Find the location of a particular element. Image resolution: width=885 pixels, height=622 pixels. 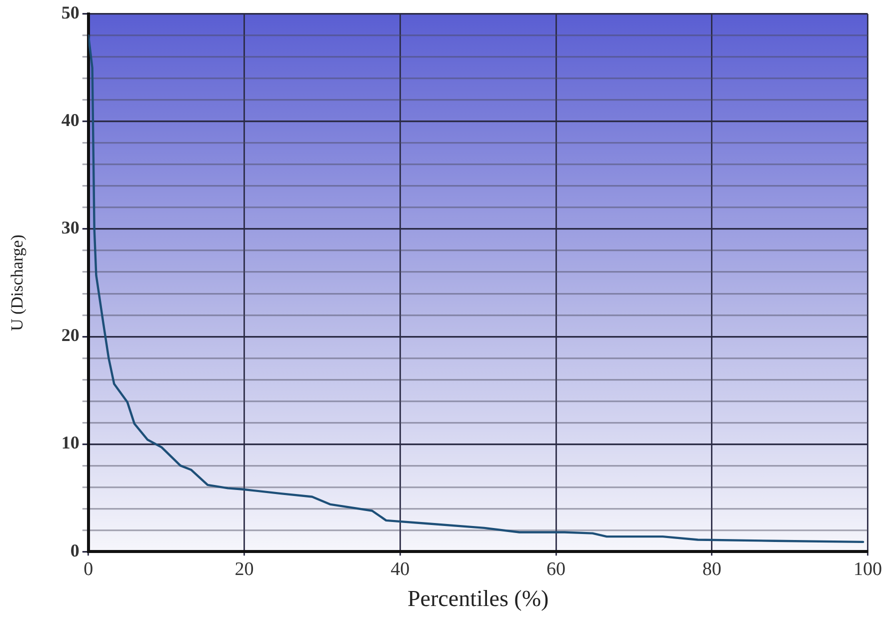

y-tick-label: 30 is located at coordinates (70, 228).